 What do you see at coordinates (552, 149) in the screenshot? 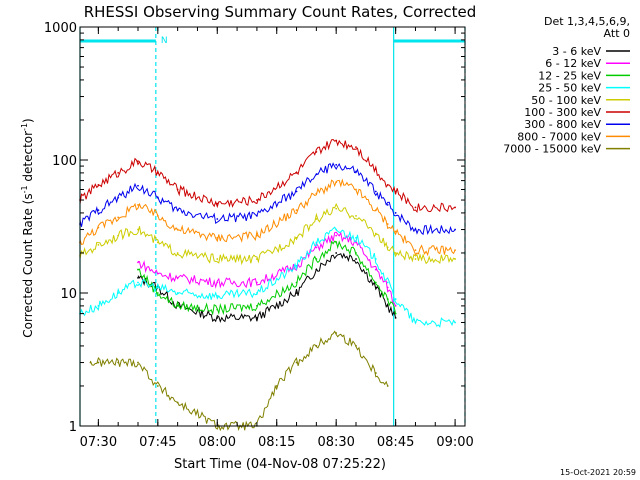
I see `legend-label: 7000 - 15000 keV` at bounding box center [552, 149].